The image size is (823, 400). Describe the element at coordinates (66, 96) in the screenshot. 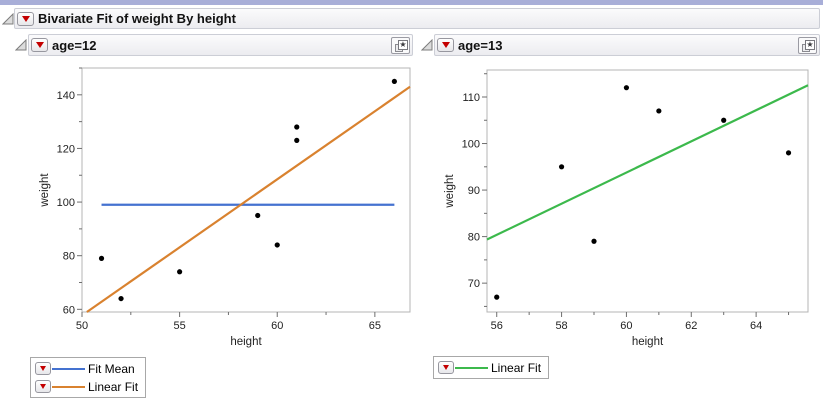

I see `y-tick-label: 140` at that location.